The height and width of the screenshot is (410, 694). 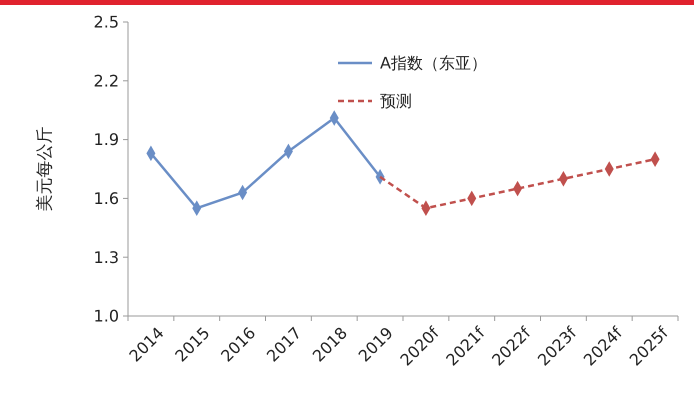 What do you see at coordinates (106, 80) in the screenshot?
I see `y-tick-label: 2.2` at bounding box center [106, 80].